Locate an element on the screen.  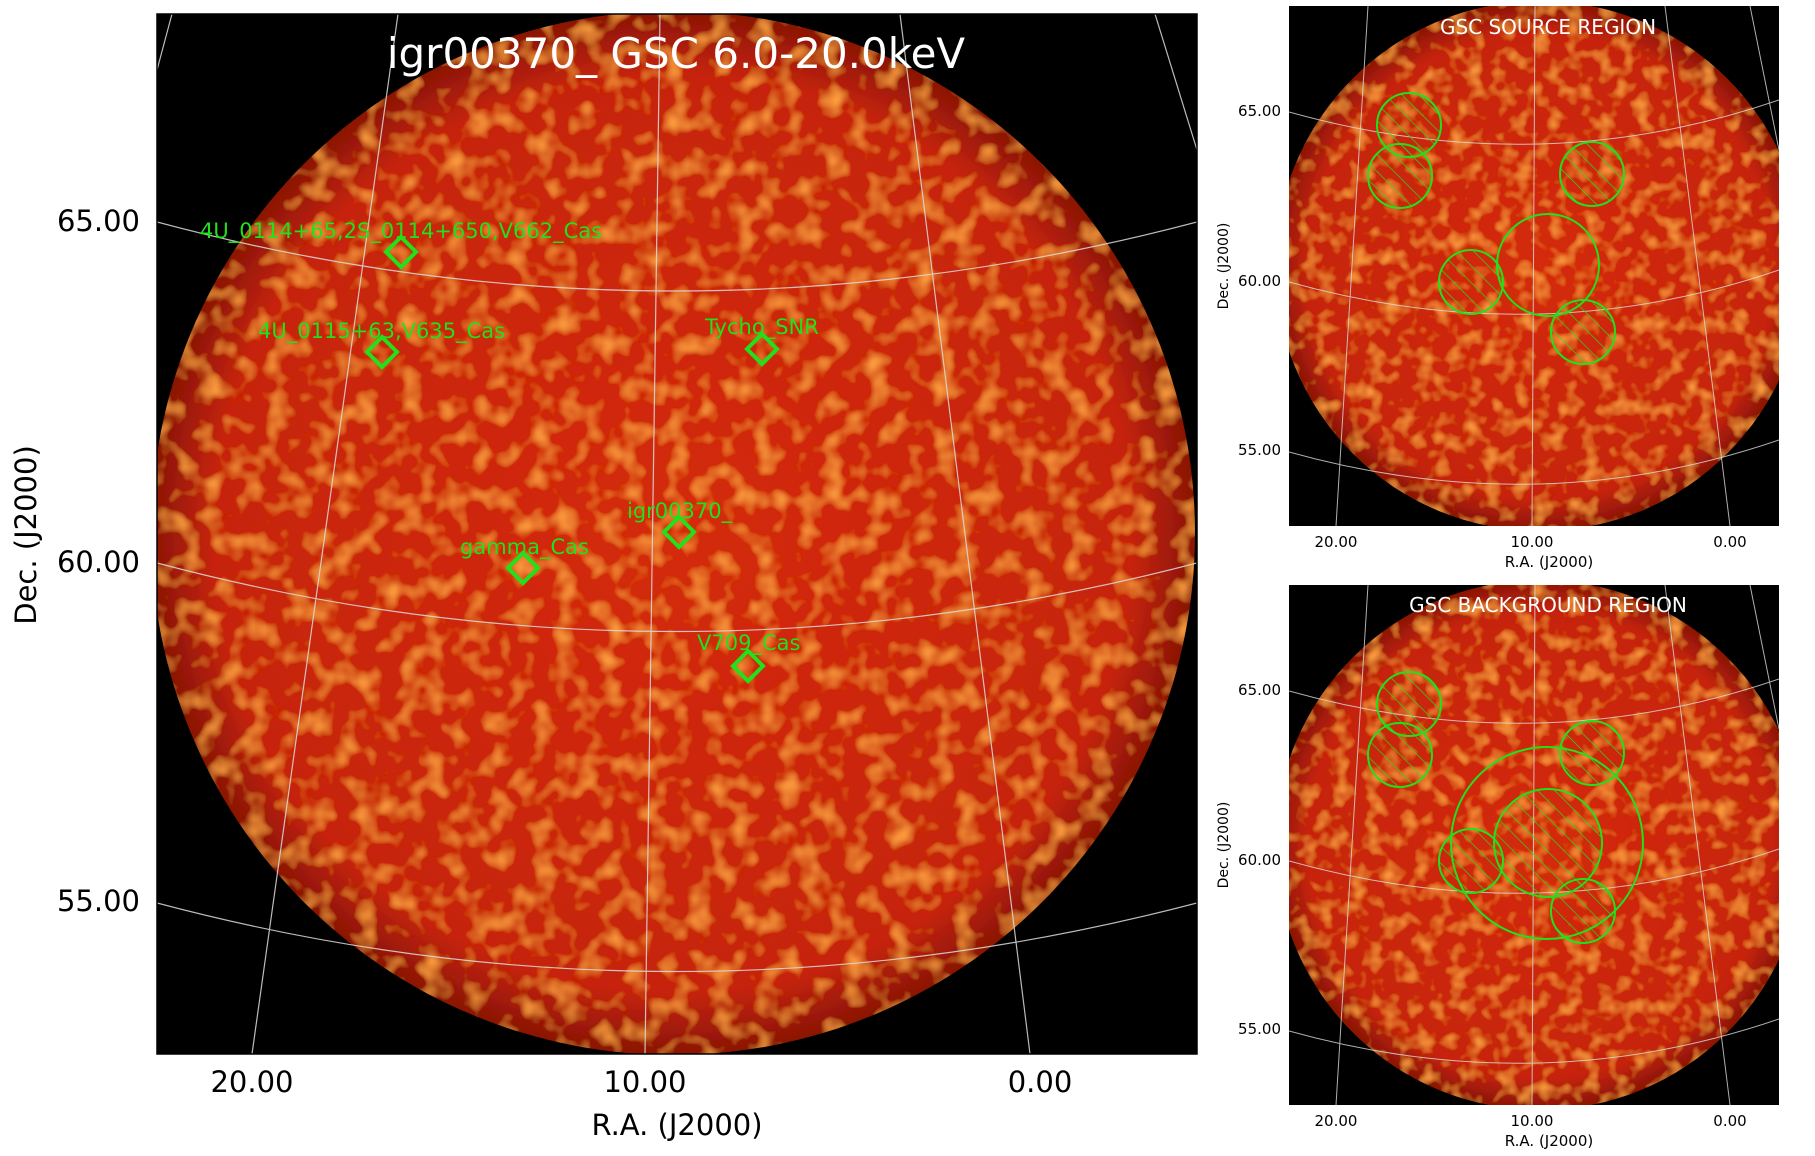
main-xtick: 20.00 is located at coordinates (251, 1082).